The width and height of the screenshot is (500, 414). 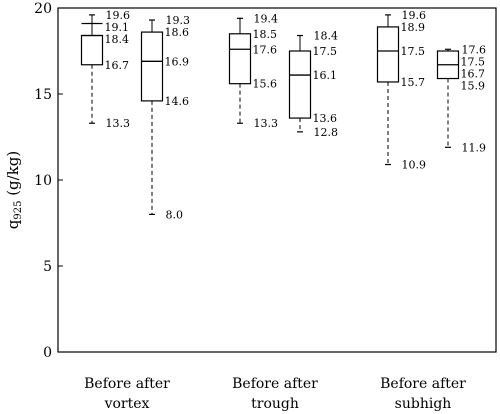 What do you see at coordinates (413, 51) in the screenshot?
I see `box-2-0-label-2: 17.5` at bounding box center [413, 51].